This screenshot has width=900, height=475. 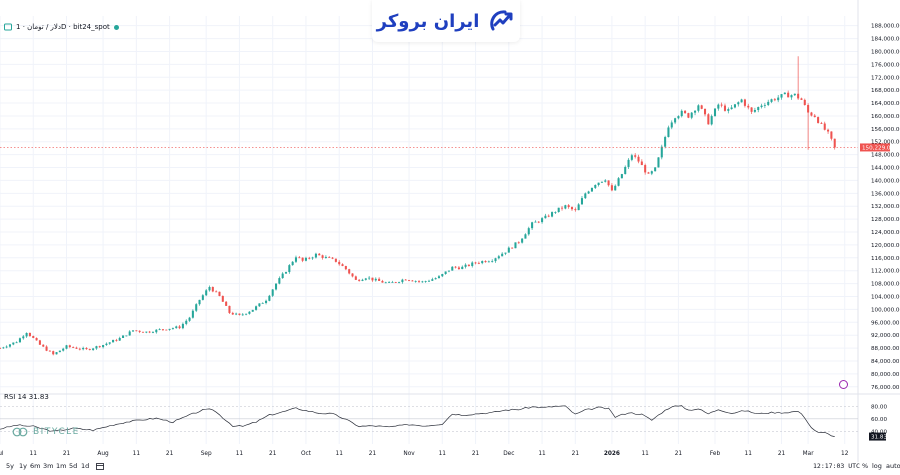 I want to click on auto-toggle: auto, so click(x=893, y=466).